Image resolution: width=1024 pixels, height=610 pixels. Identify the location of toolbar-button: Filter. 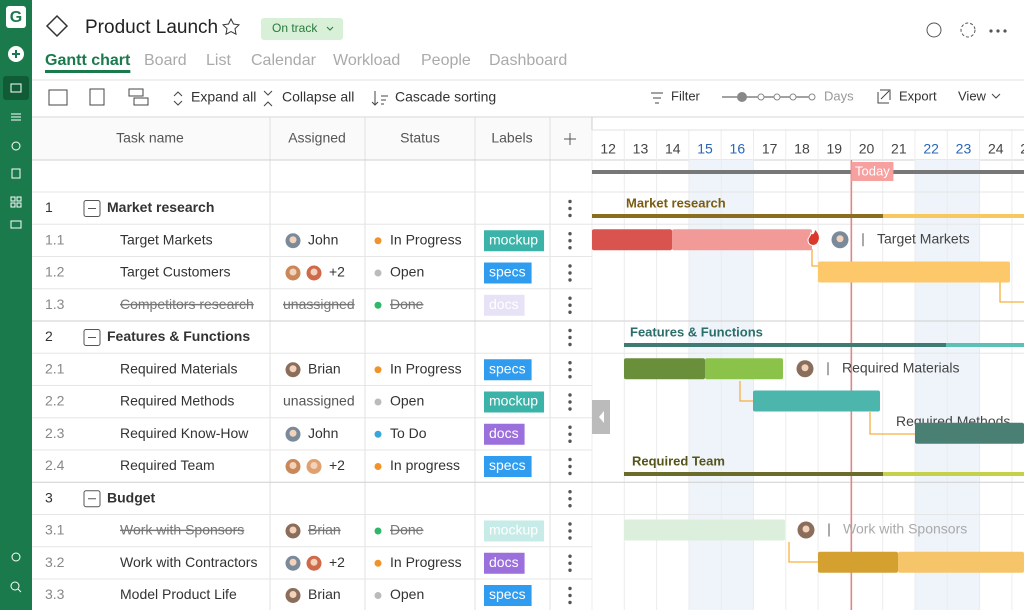
(686, 95).